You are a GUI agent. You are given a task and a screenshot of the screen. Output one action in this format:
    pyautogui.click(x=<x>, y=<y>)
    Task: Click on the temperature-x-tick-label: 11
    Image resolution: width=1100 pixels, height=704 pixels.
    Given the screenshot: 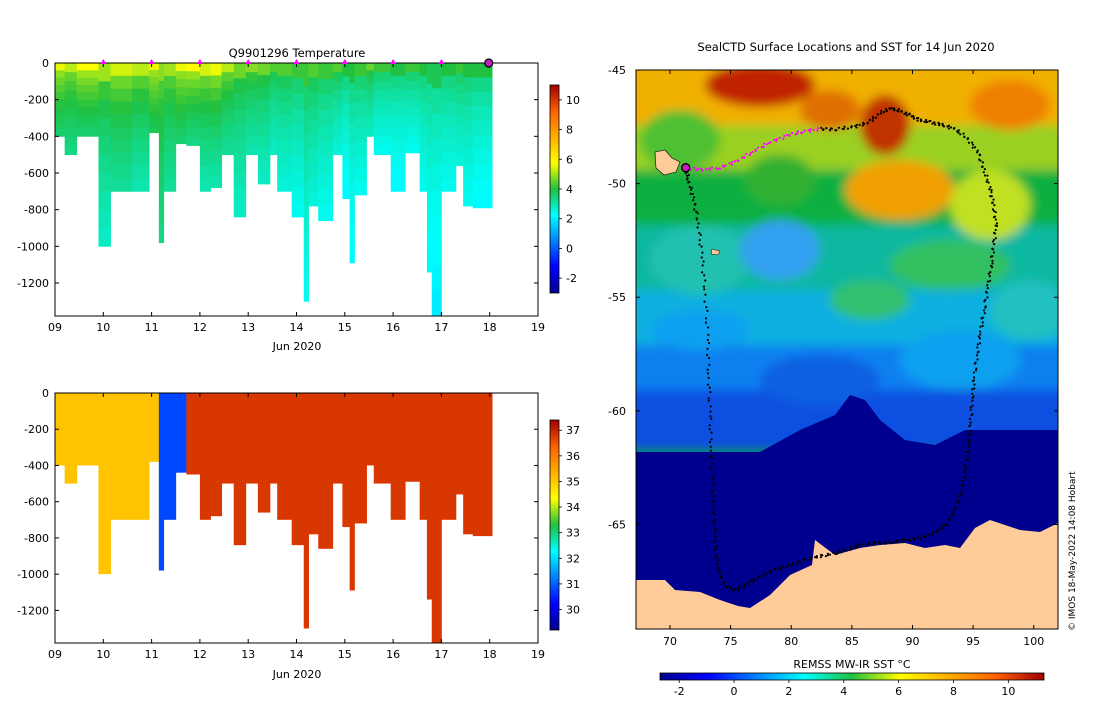 What is the action you would take?
    pyautogui.click(x=152, y=327)
    